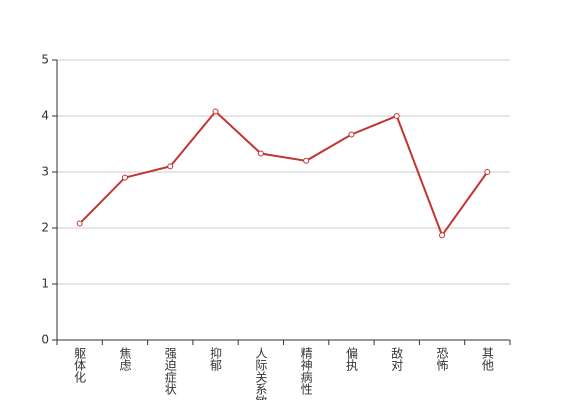 The image size is (567, 400). I want to click on y-tick-label: 0, so click(45, 340).